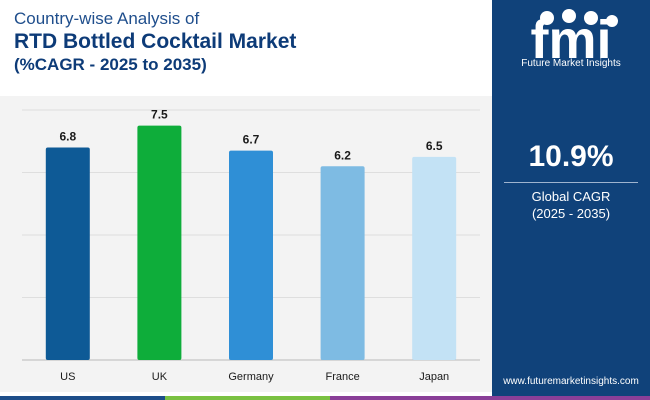 Image resolution: width=650 pixels, height=400 pixels. I want to click on bar-us, so click(67, 253).